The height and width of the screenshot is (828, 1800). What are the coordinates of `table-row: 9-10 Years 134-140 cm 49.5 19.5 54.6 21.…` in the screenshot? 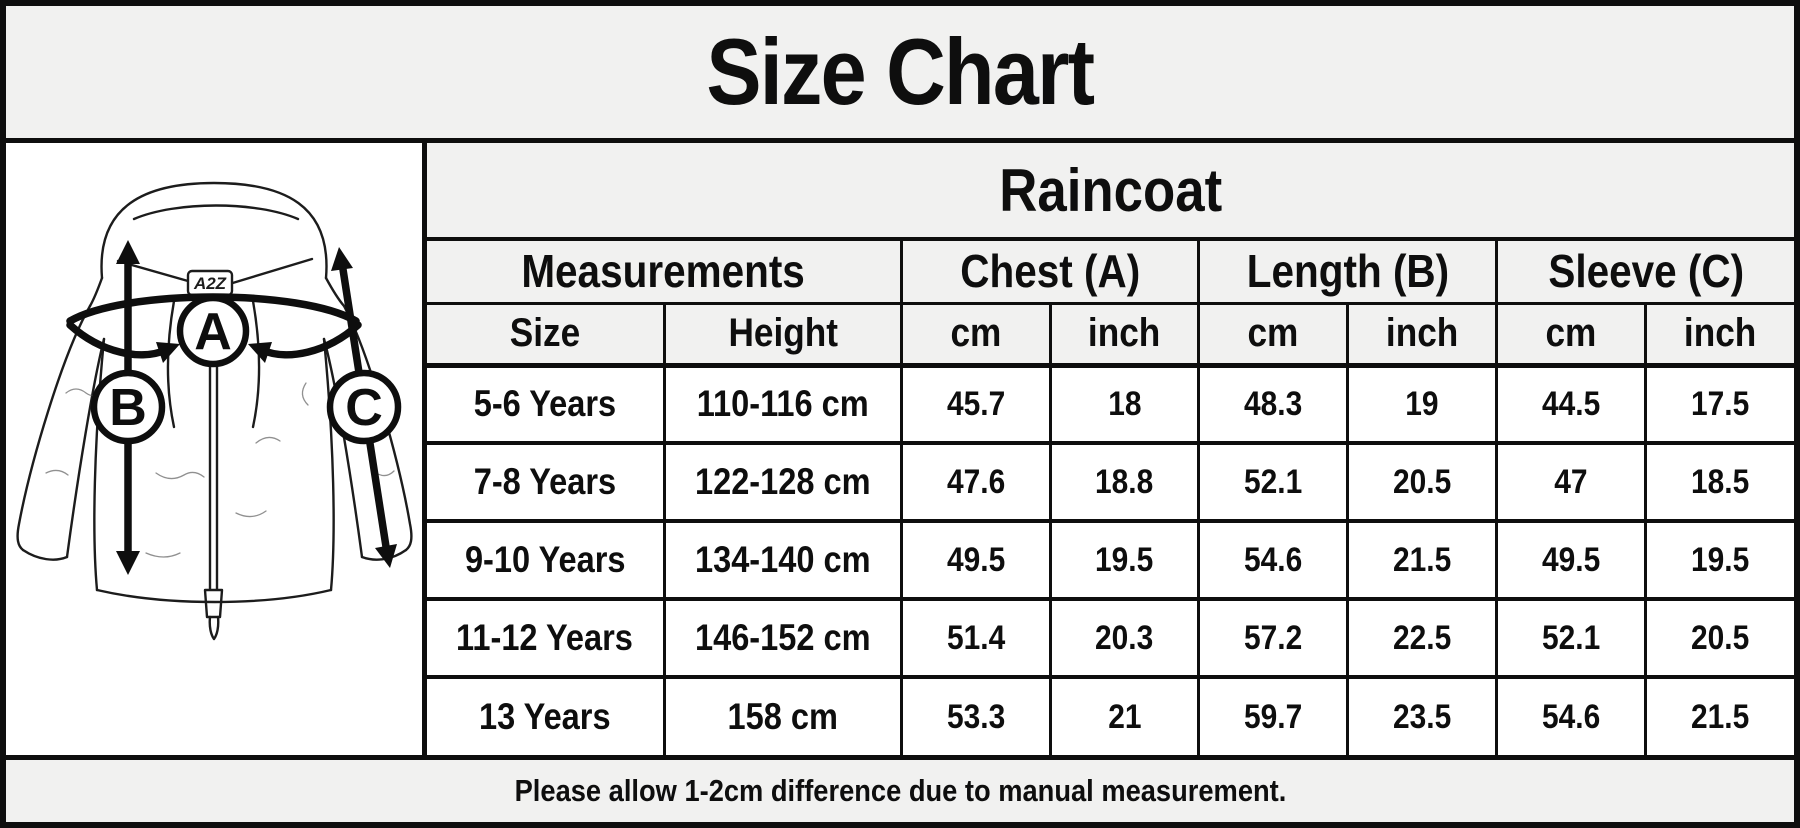 It's located at (1110, 560).